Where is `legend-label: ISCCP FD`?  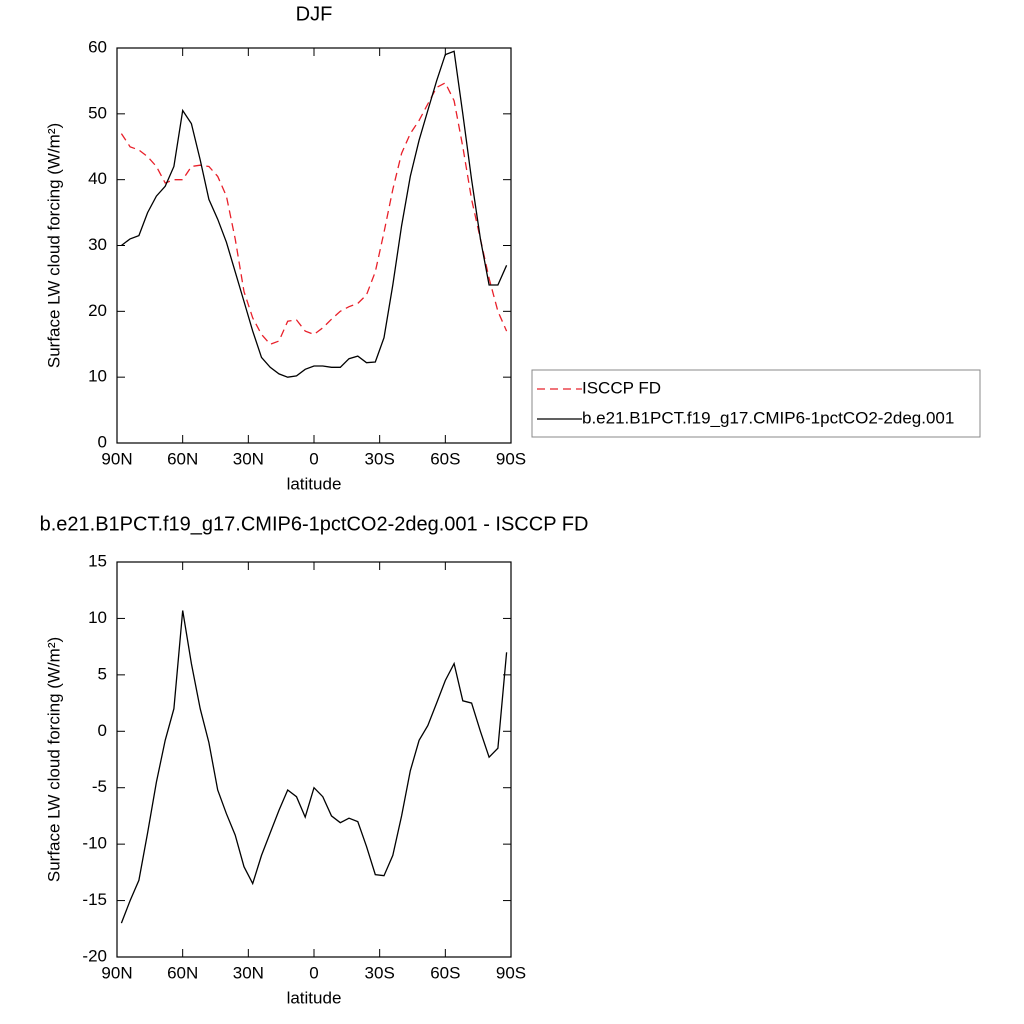
legend-label: ISCCP FD is located at coordinates (621, 387).